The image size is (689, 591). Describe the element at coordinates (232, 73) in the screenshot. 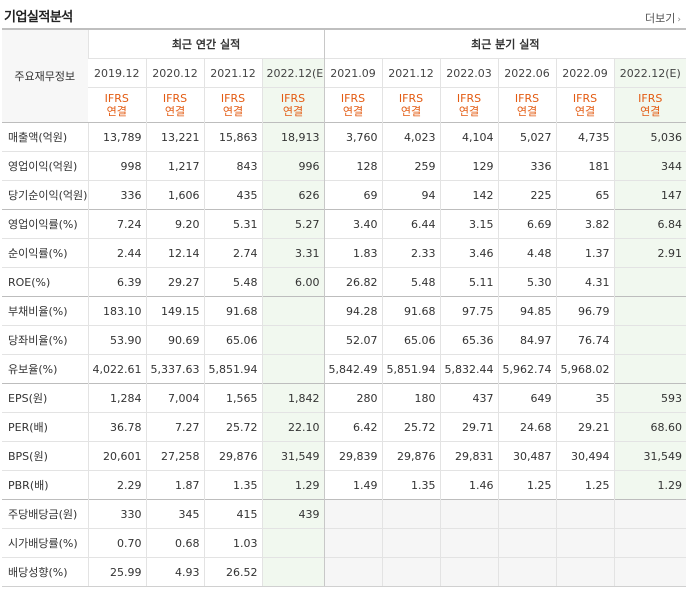

I see `annual-date-header: 2021.12` at that location.